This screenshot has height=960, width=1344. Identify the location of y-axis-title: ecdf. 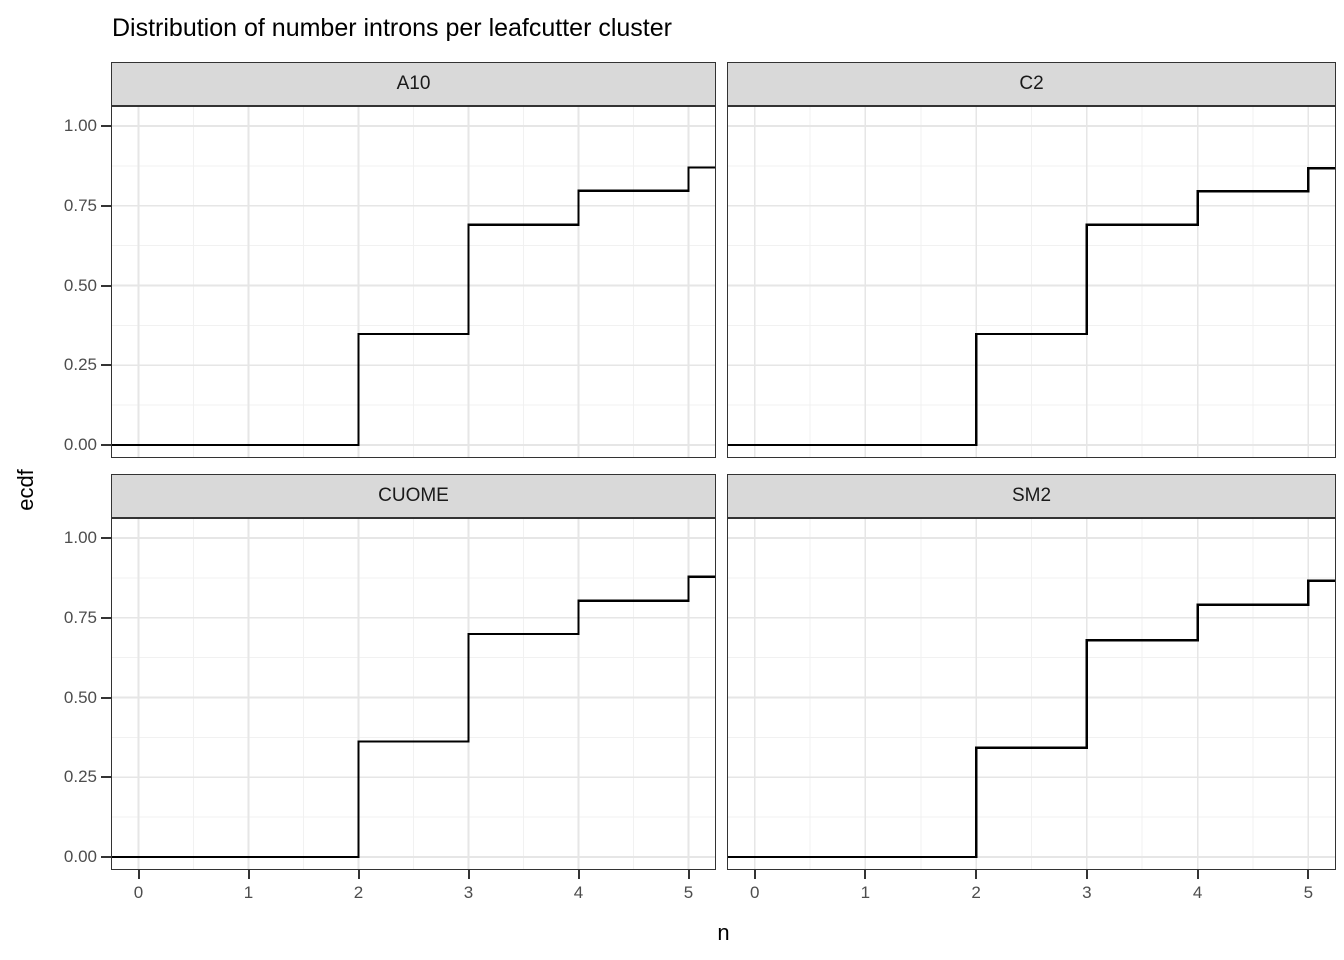
(25, 490).